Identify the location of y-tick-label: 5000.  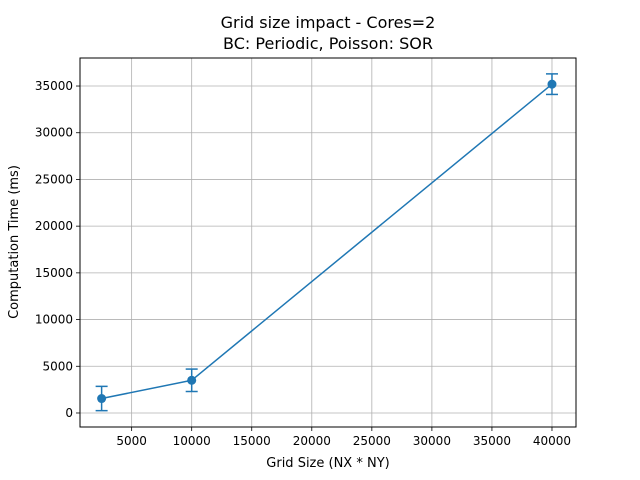
(57, 366).